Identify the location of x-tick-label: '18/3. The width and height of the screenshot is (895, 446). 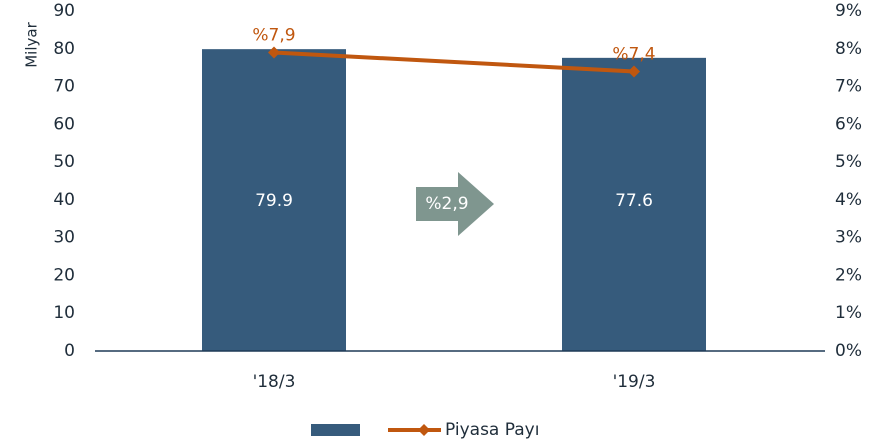
(274, 382).